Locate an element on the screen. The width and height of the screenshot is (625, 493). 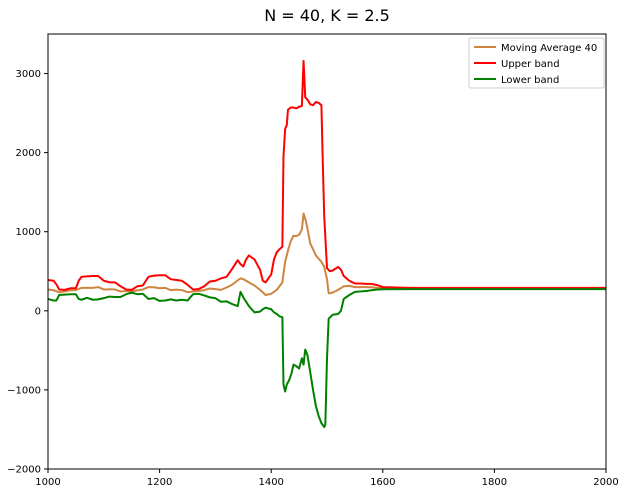
legend: Moving Average 40 Upper band Lower band is located at coordinates (536, 63).